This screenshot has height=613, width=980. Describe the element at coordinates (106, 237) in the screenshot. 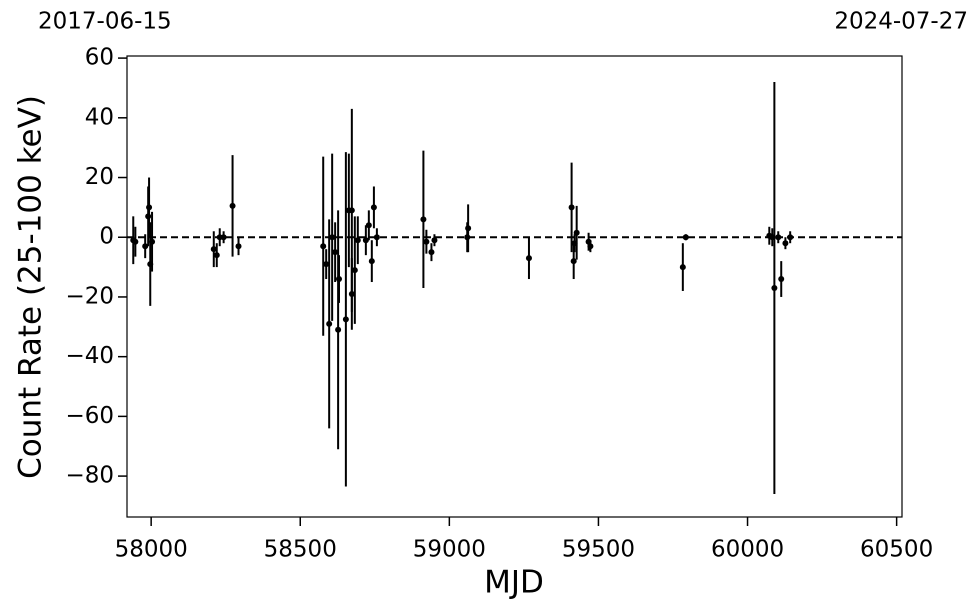

I see `y-tick-label: 0` at that location.